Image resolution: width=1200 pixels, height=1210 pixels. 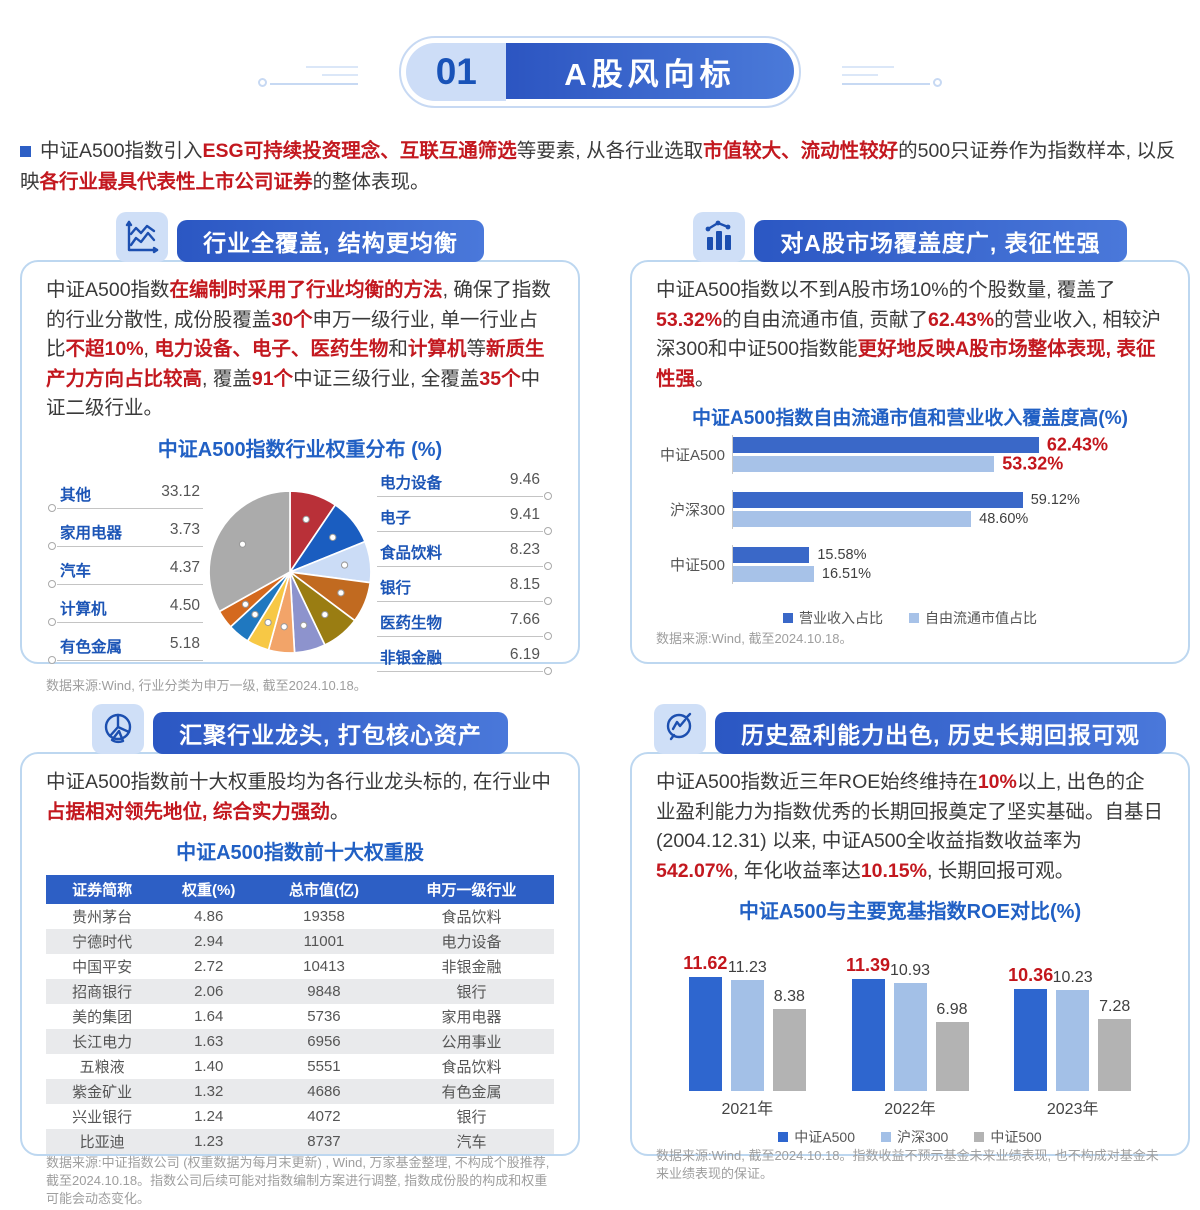 I want to click on roe-bar-value: 11.62, so click(x=705, y=962).